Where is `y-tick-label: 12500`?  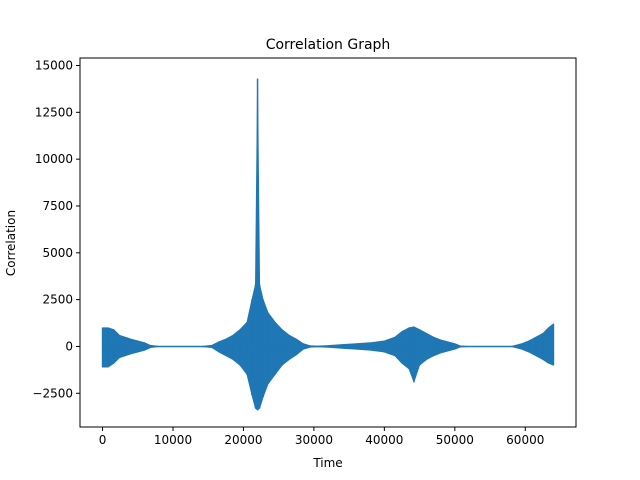
y-tick-label: 12500 is located at coordinates (54, 112).